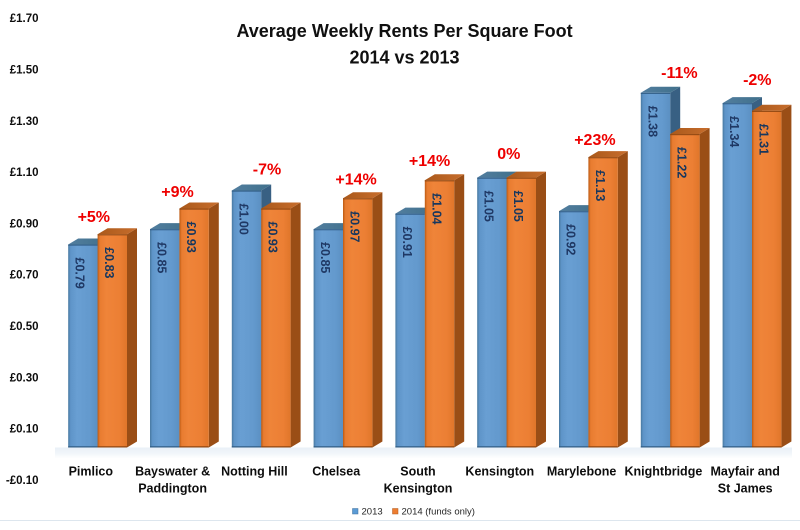  I want to click on svg-text: £0.50, so click(24, 327).